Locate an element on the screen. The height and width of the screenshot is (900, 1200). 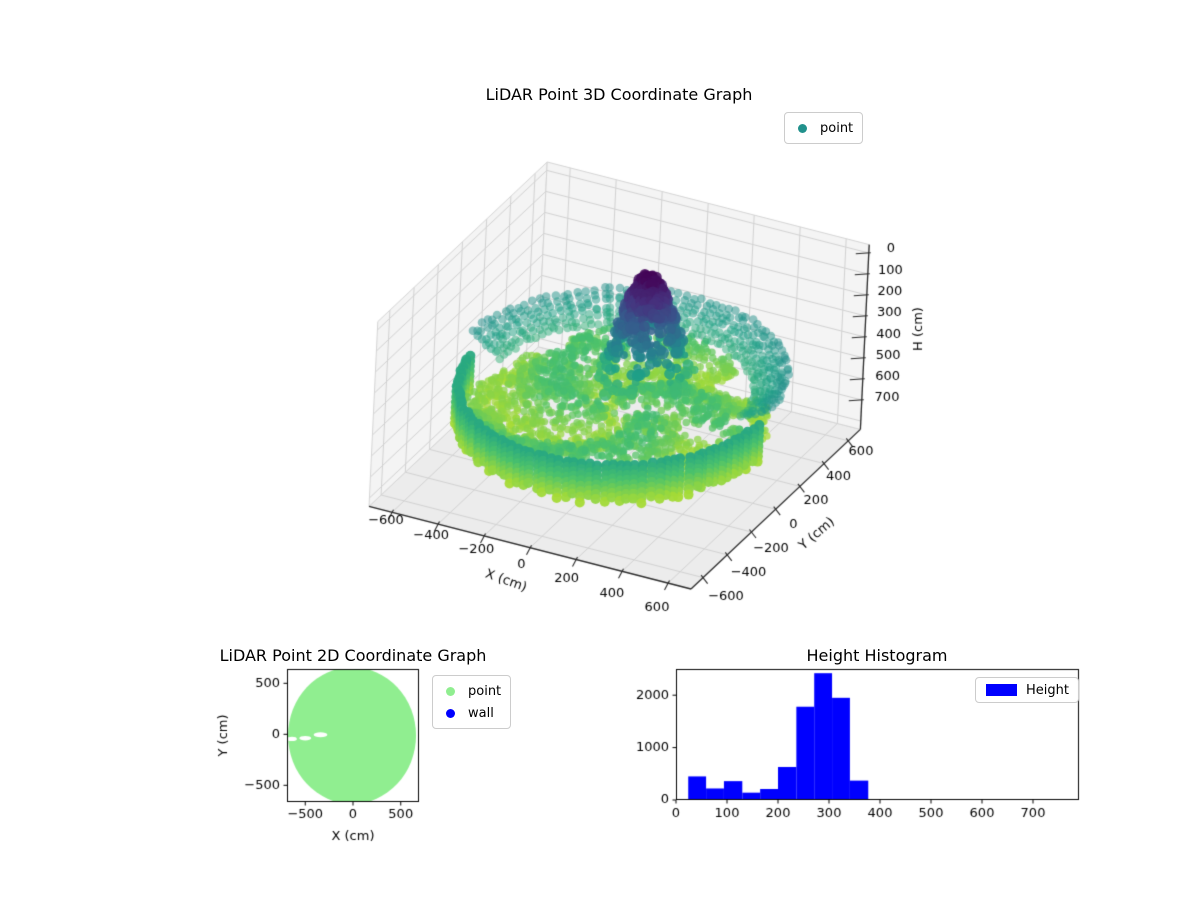
scatter2d-legend: point wall is located at coordinates (472, 702).